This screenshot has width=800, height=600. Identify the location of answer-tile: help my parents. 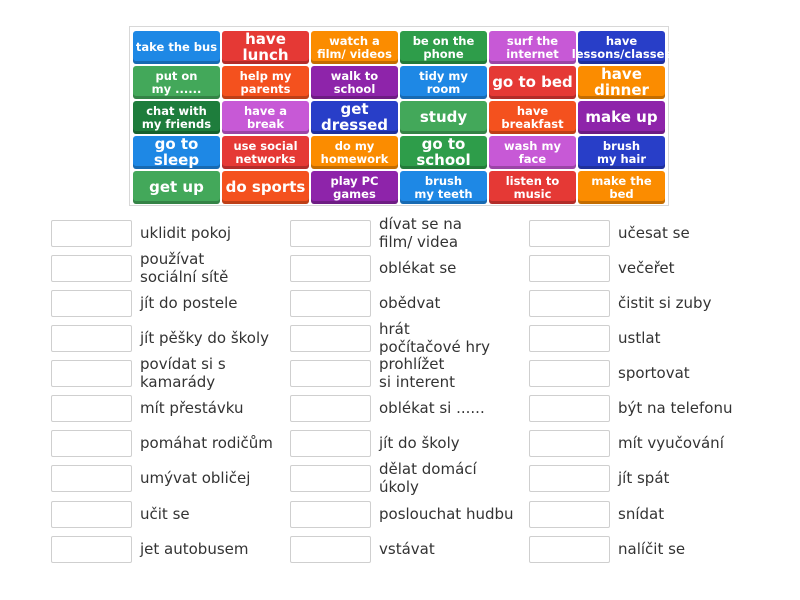
(265, 82).